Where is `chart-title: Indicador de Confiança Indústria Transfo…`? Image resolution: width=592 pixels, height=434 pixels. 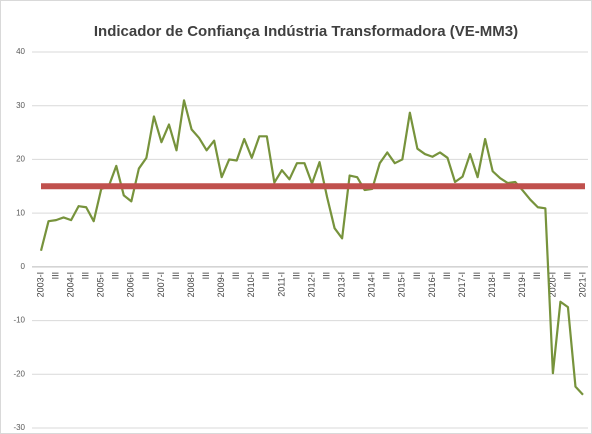
chart-title: Indicador de Confiança Indústria Transfo… is located at coordinates (306, 31).